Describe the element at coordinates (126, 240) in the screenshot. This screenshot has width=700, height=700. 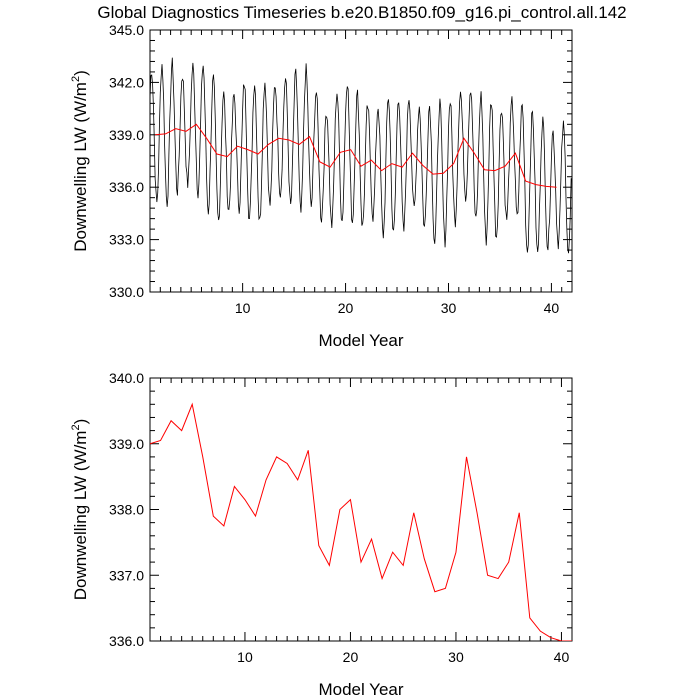
I see `y-tick-label: 333.0` at that location.